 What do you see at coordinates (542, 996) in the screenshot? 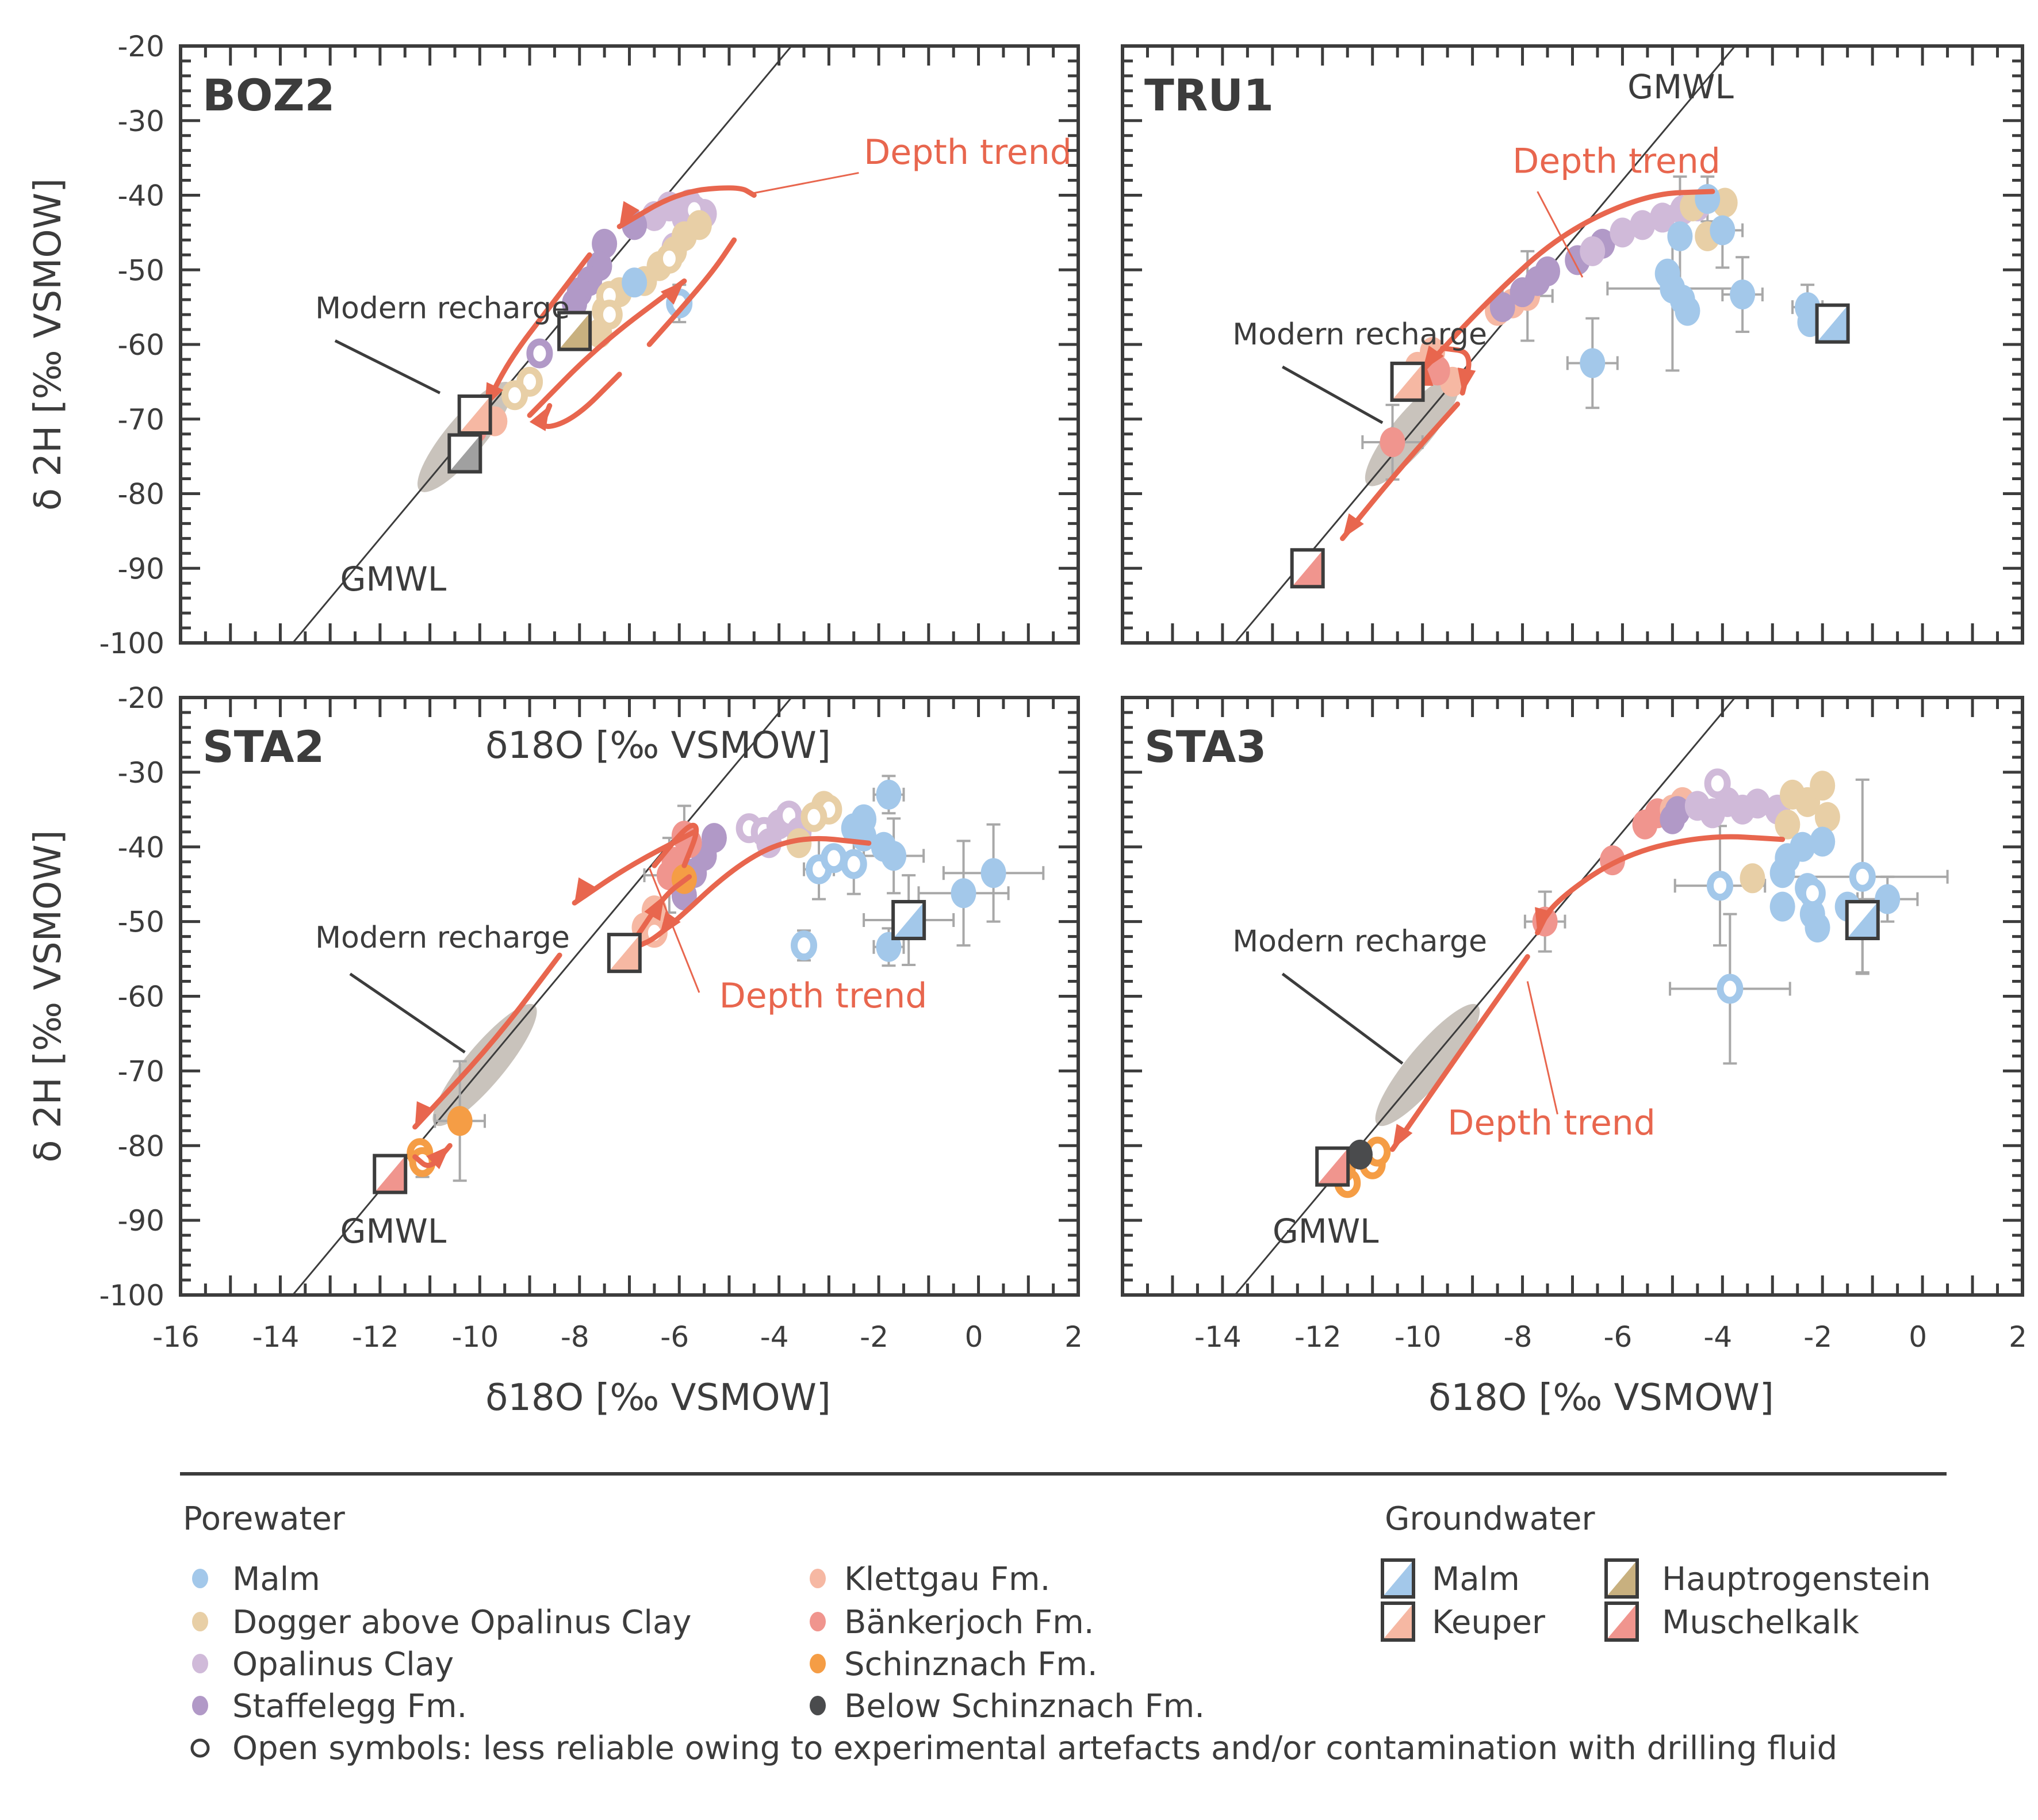
I see `gmwl-line` at bounding box center [542, 996].